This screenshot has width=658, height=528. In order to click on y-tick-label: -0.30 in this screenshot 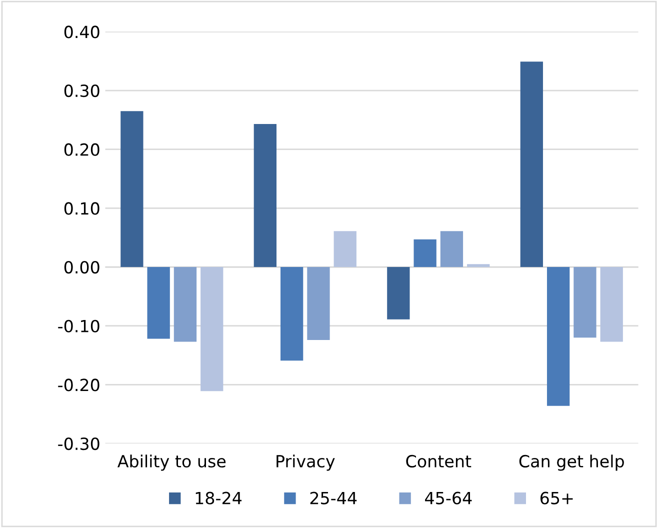, I will do `click(79, 443)`.